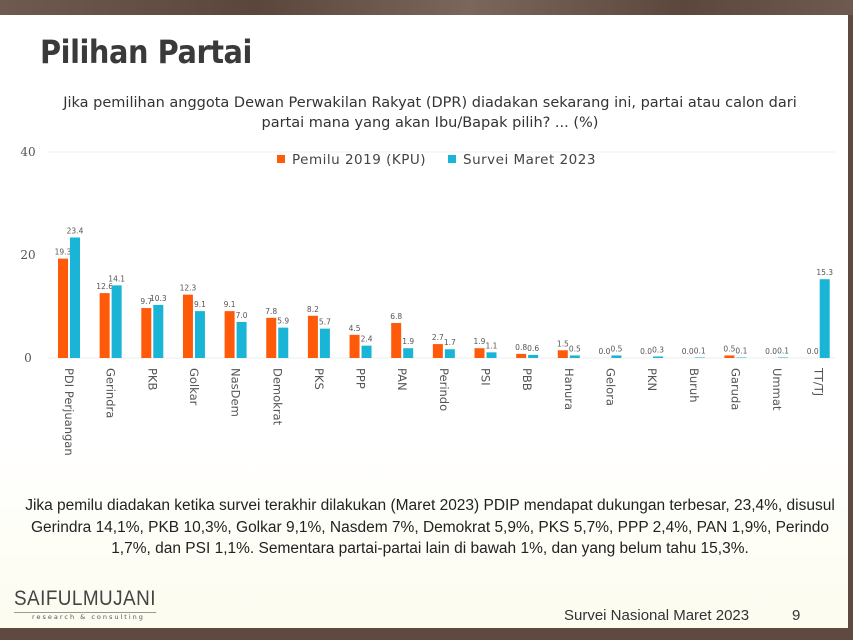 This screenshot has height=640, width=853. What do you see at coordinates (146, 52) in the screenshot?
I see `slide-title: Pilihan Partai` at bounding box center [146, 52].